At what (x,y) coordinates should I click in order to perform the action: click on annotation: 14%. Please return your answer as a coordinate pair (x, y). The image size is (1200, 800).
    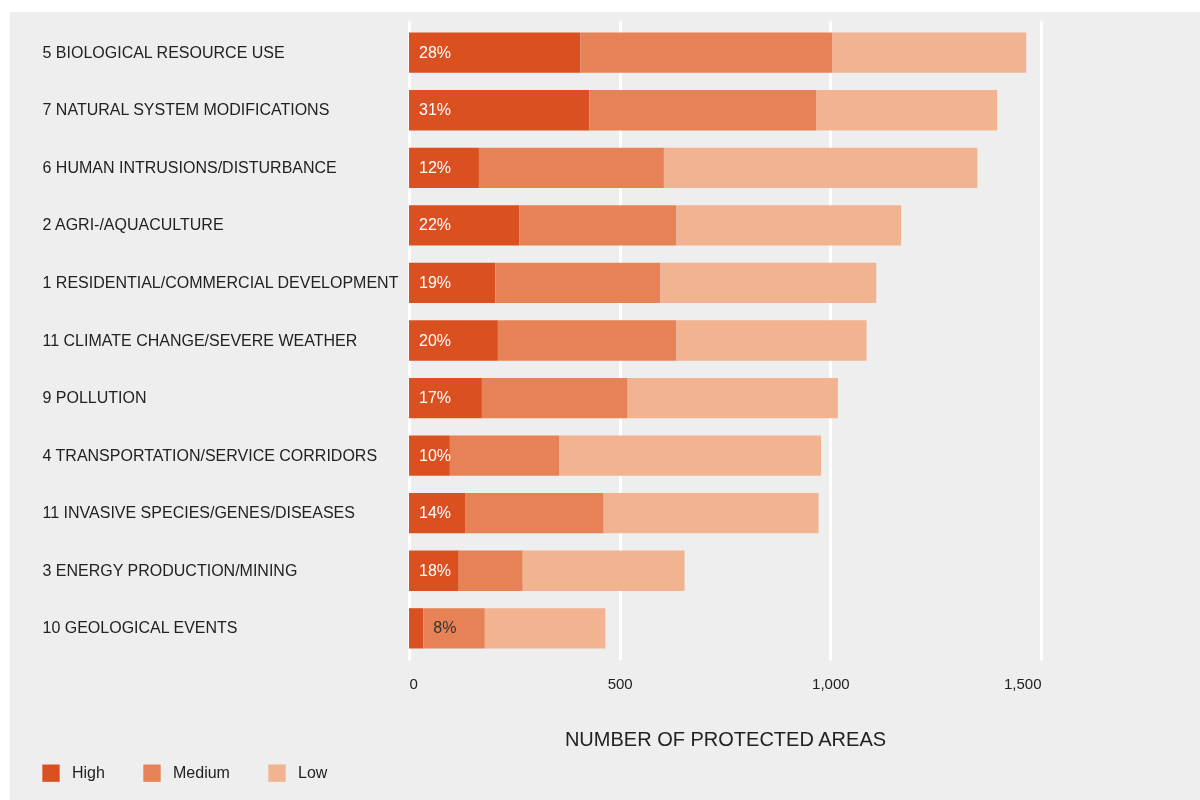
    Looking at the image, I should click on (435, 513).